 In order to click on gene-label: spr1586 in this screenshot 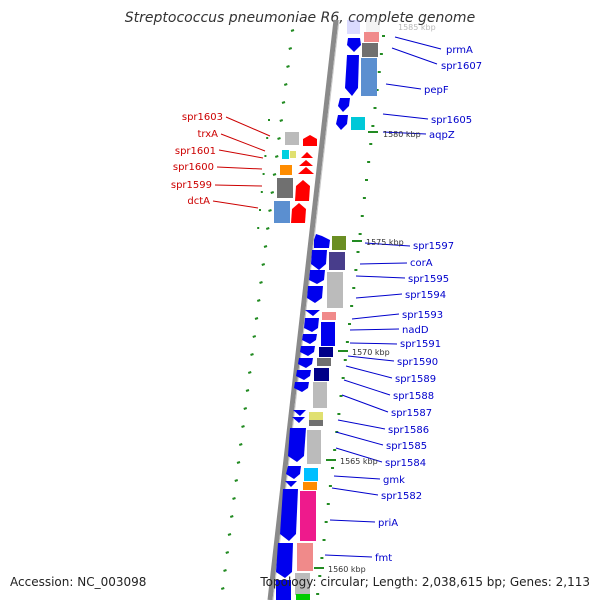, I will do `click(408, 430)`.